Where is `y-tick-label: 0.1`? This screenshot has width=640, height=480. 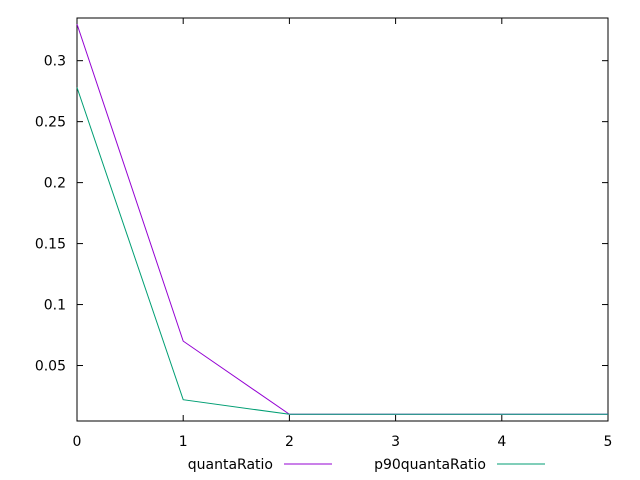
y-tick-label: 0.1 is located at coordinates (55, 306).